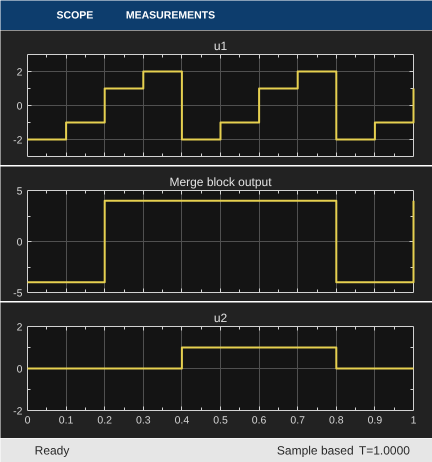  I want to click on x-tick-label: 0.1, so click(66, 420).